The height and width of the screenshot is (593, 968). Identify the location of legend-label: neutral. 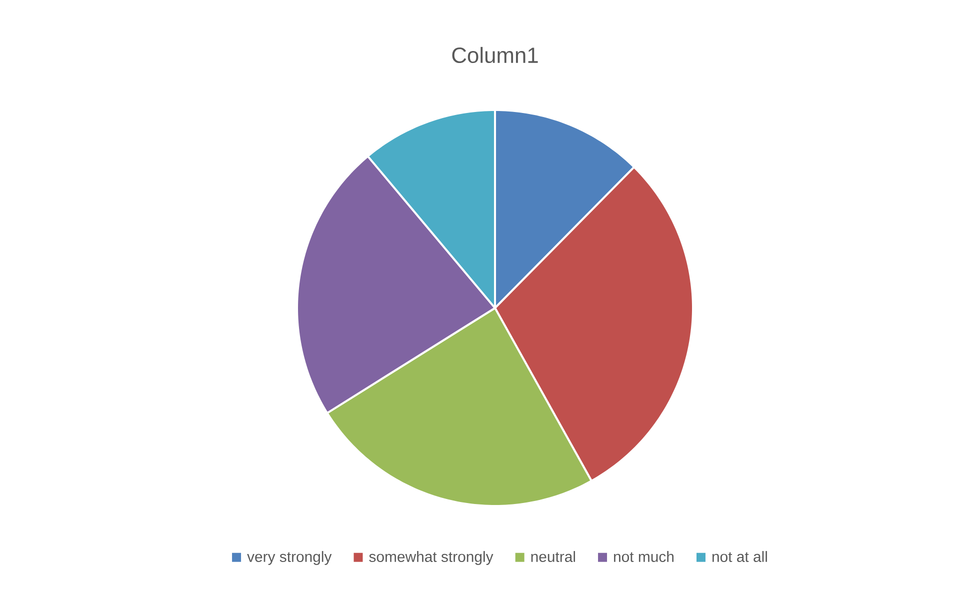
(553, 556).